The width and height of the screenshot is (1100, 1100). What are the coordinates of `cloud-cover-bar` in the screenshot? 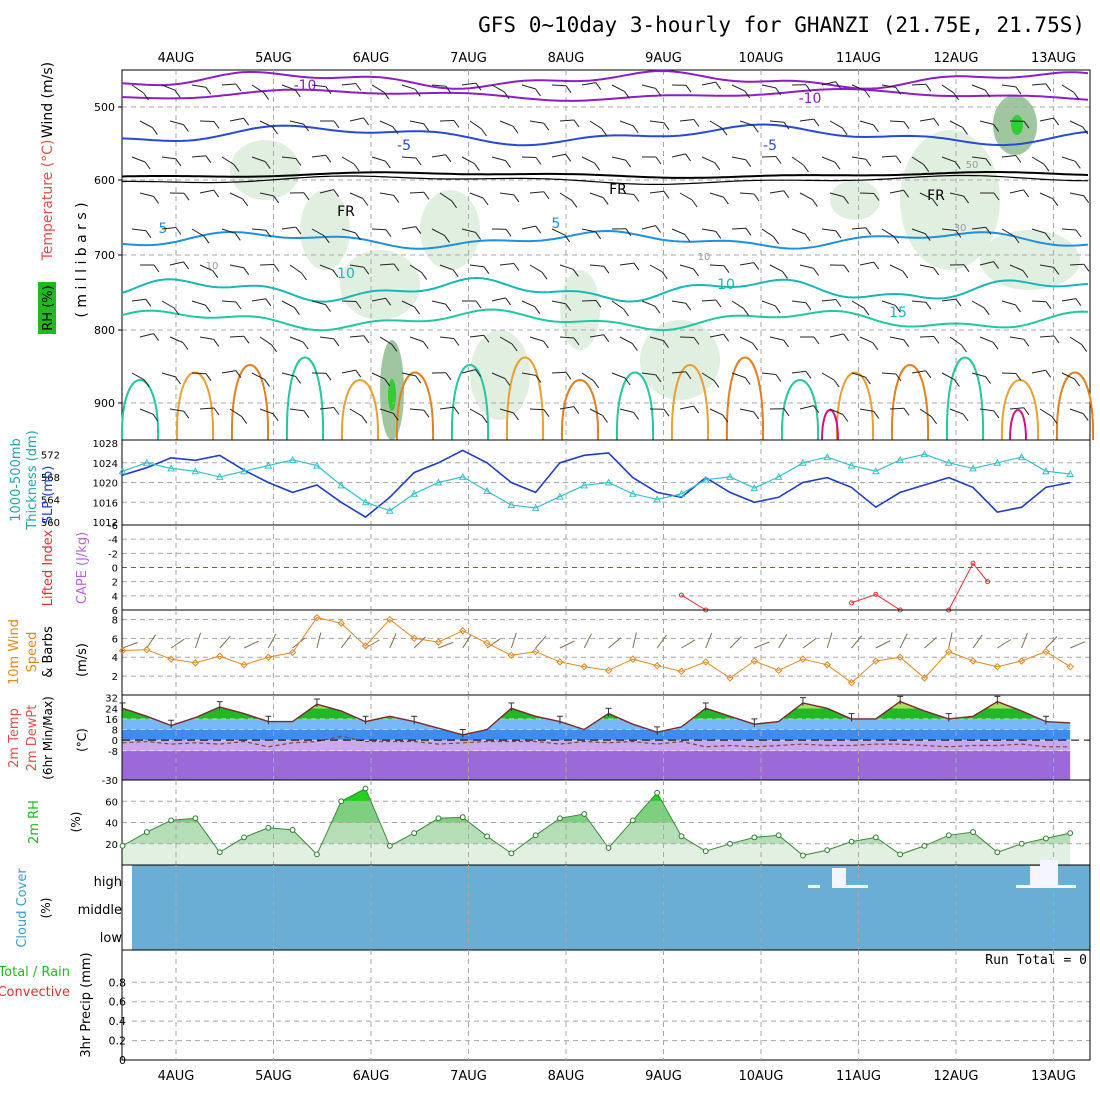 It's located at (814, 886).